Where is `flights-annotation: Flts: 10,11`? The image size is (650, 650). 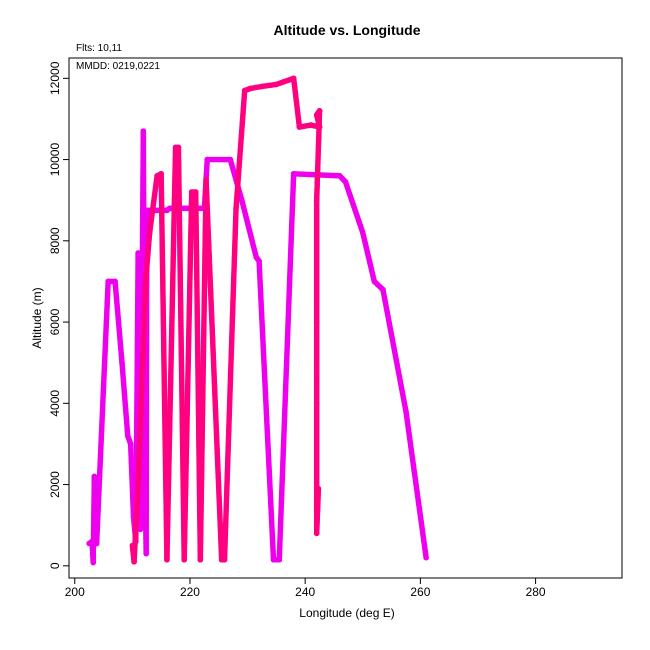
flights-annotation: Flts: 10,11 is located at coordinates (99, 48).